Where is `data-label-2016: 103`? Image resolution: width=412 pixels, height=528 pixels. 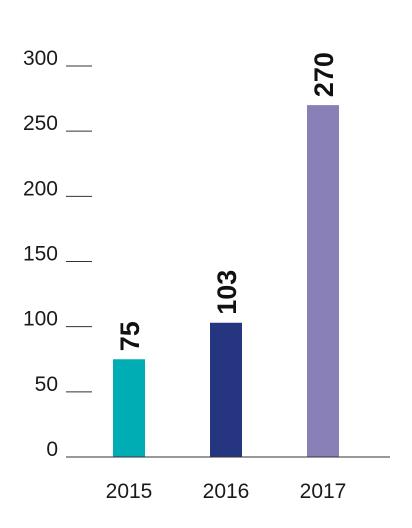
data-label-2016: 103 is located at coordinates (227, 292).